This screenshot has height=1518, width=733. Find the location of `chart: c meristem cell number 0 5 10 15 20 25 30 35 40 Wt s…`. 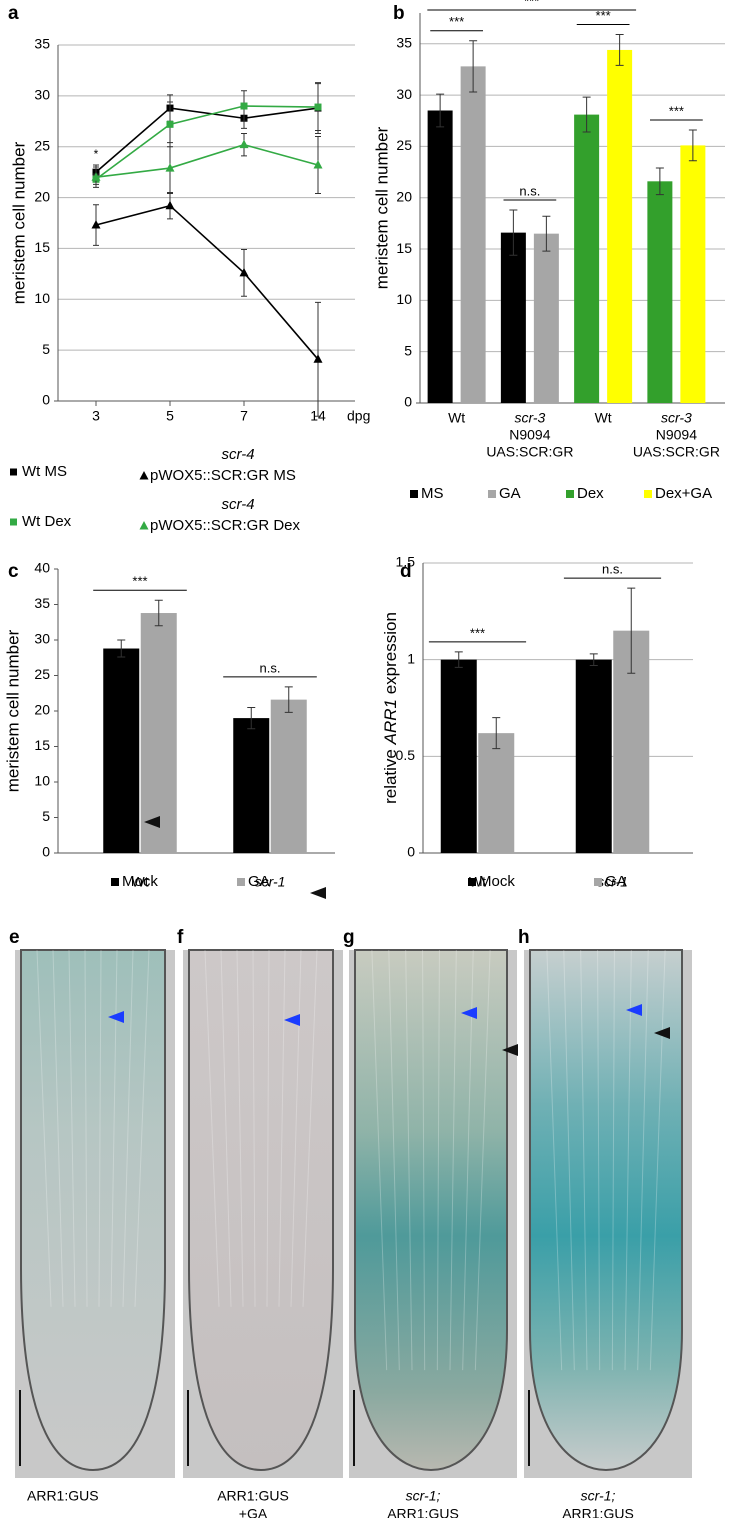

chart: c meristem cell number 0 5 10 15 20 25 30 35 40 Wt s… is located at coordinates (169, 725).